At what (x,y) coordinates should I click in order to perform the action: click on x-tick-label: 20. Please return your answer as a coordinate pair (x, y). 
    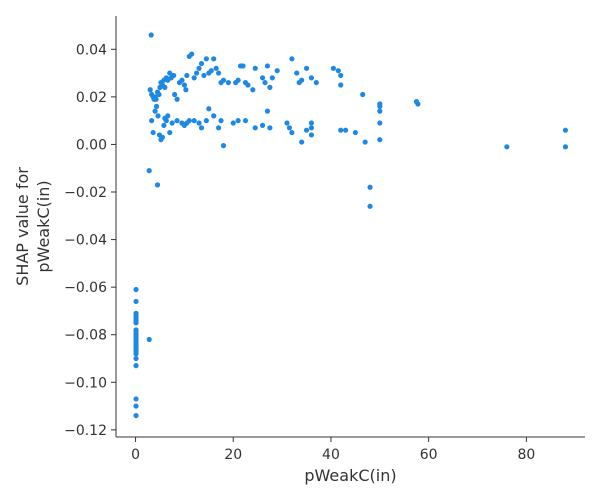
    Looking at the image, I should click on (233, 455).